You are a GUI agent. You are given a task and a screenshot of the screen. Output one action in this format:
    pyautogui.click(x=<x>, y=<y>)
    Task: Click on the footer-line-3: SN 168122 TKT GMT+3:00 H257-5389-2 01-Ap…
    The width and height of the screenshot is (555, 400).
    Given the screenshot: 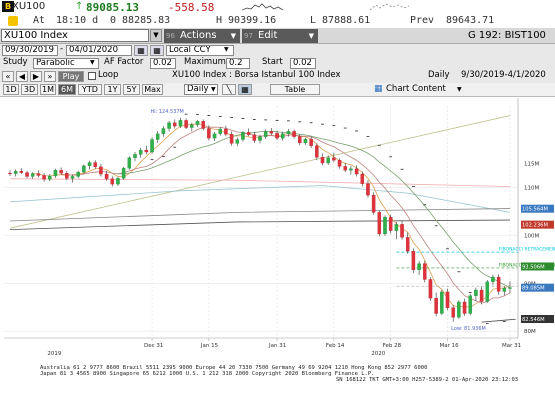 What is the action you would take?
    pyautogui.click(x=427, y=380)
    